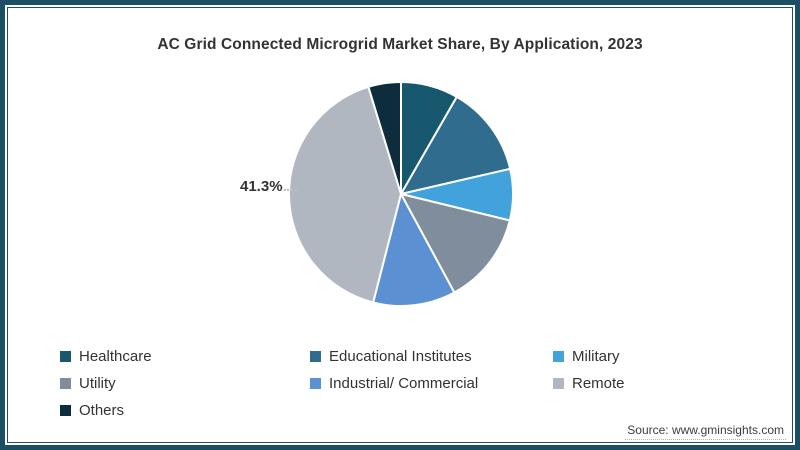 Image resolution: width=800 pixels, height=450 pixels. I want to click on legend-label-industrial-commercial: Industrial/ Commercial, so click(404, 383).